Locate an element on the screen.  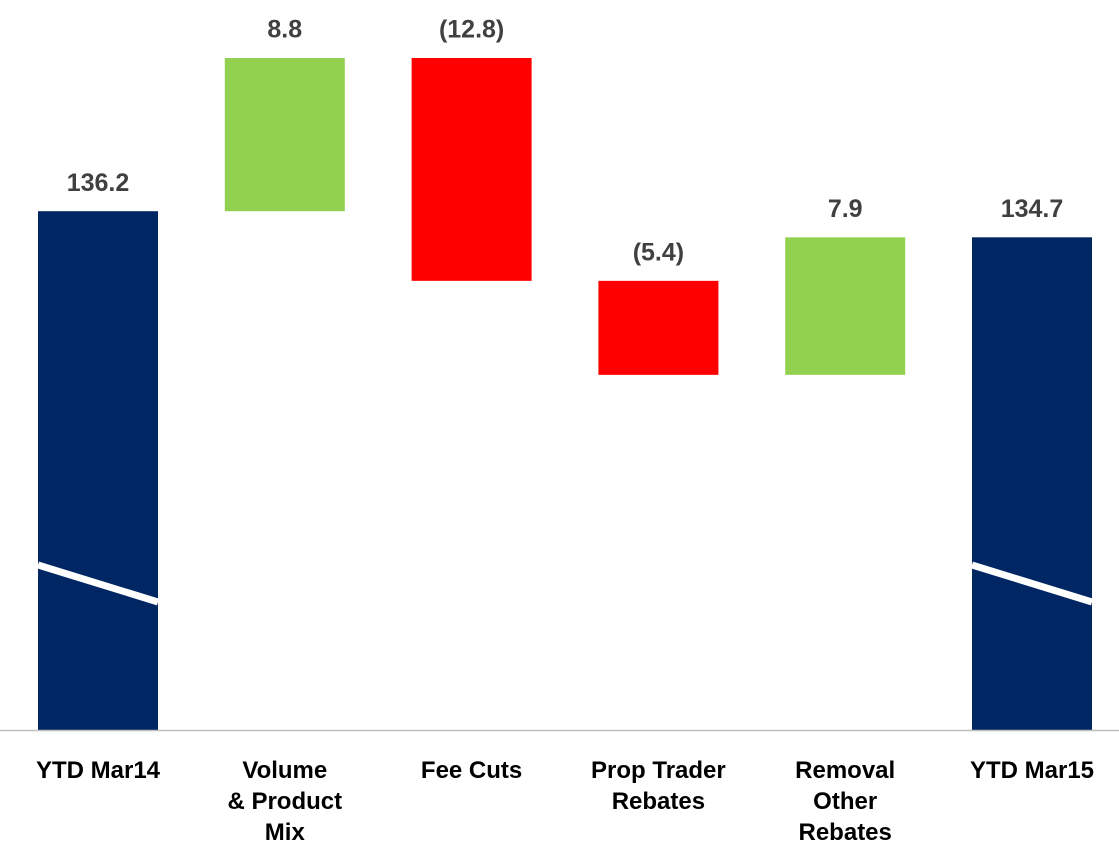
x-tick-label: Removal Other Rebates is located at coordinates (845, 801).